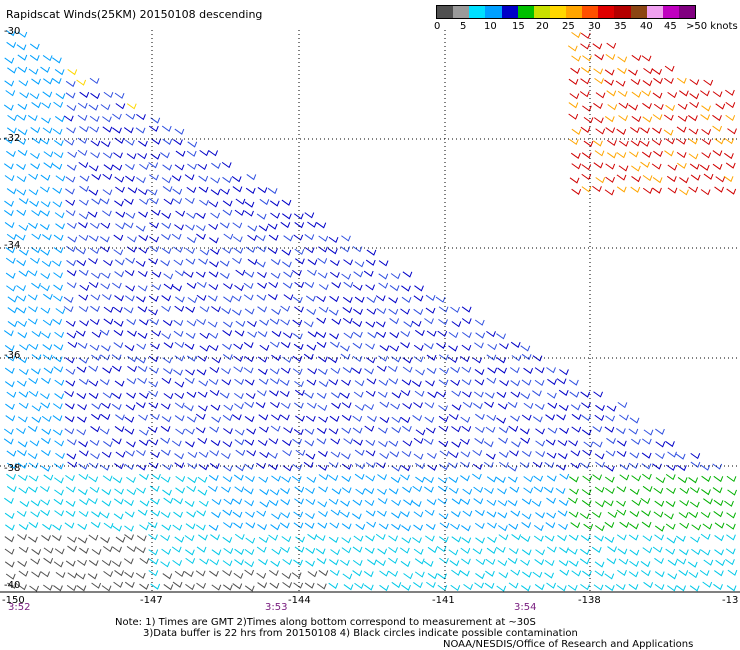  Describe the element at coordinates (443, 600) in the screenshot. I see `lon-label-141: -141` at that location.